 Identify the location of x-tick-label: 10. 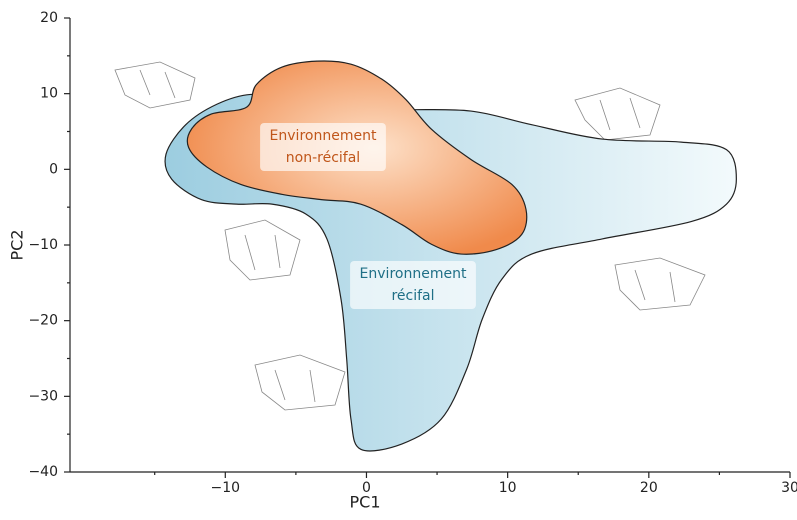
(508, 488).